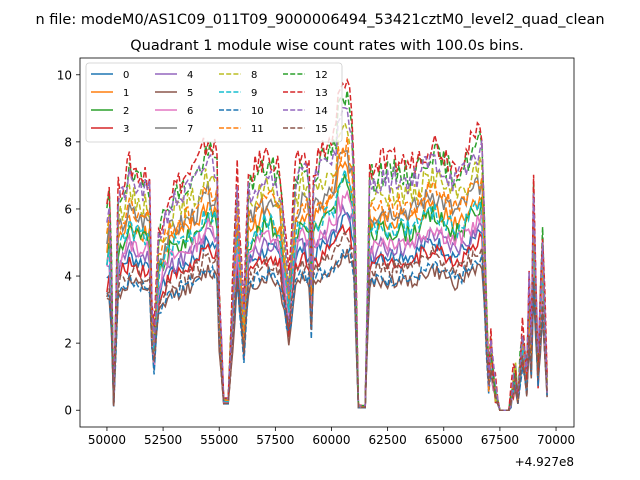 This screenshot has height=480, width=640. I want to click on legend-box, so click(214, 102).